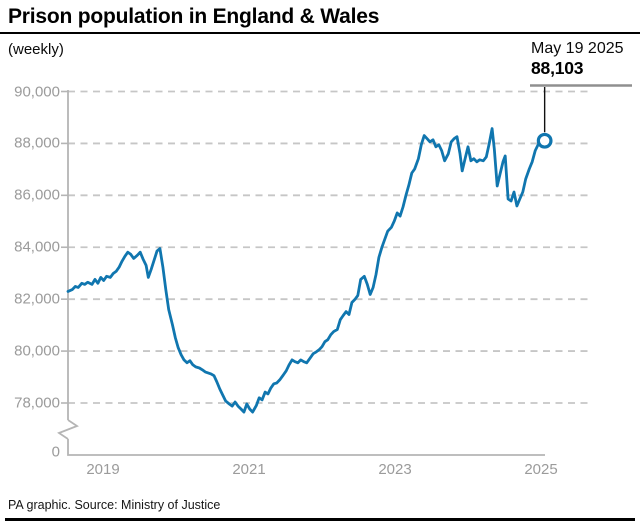 The height and width of the screenshot is (526, 640). I want to click on endpoint-marker, so click(544, 140).